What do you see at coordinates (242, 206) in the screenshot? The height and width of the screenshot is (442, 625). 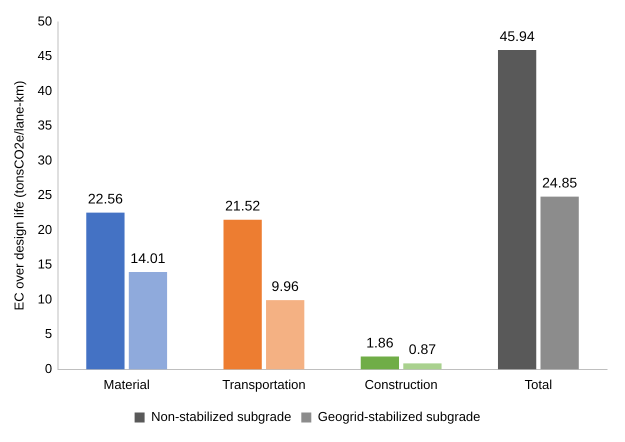 I see `data-label: 21.52` at bounding box center [242, 206].